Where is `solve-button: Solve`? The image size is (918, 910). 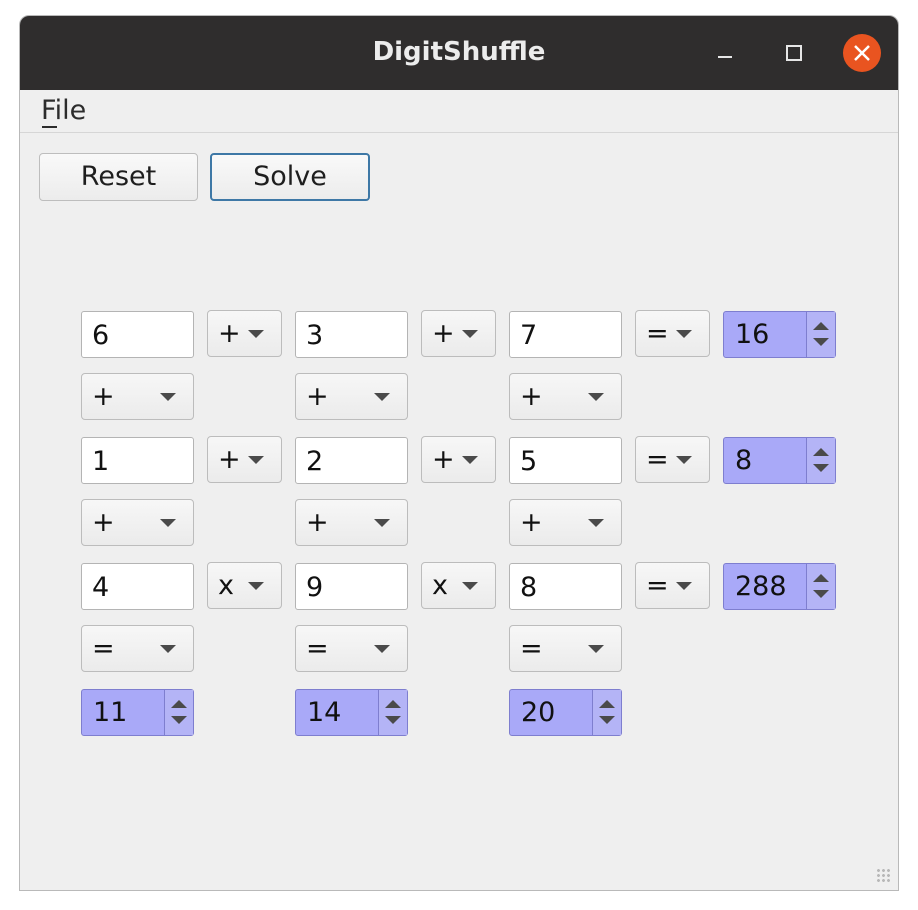 solve-button: Solve is located at coordinates (290, 177).